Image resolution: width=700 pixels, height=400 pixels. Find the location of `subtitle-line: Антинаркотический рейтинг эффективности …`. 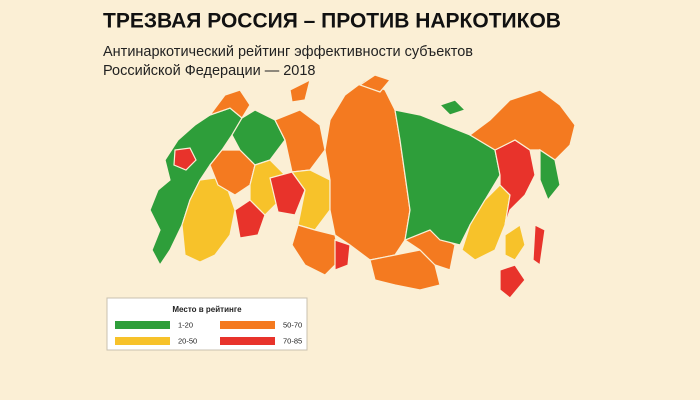

subtitle-line: Антинаркотический рейтинг эффективности … is located at coordinates (288, 52).